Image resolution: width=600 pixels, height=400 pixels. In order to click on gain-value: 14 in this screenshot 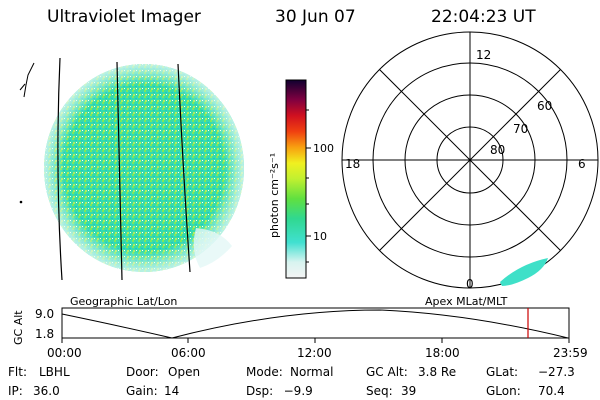, I will do `click(172, 391)`.